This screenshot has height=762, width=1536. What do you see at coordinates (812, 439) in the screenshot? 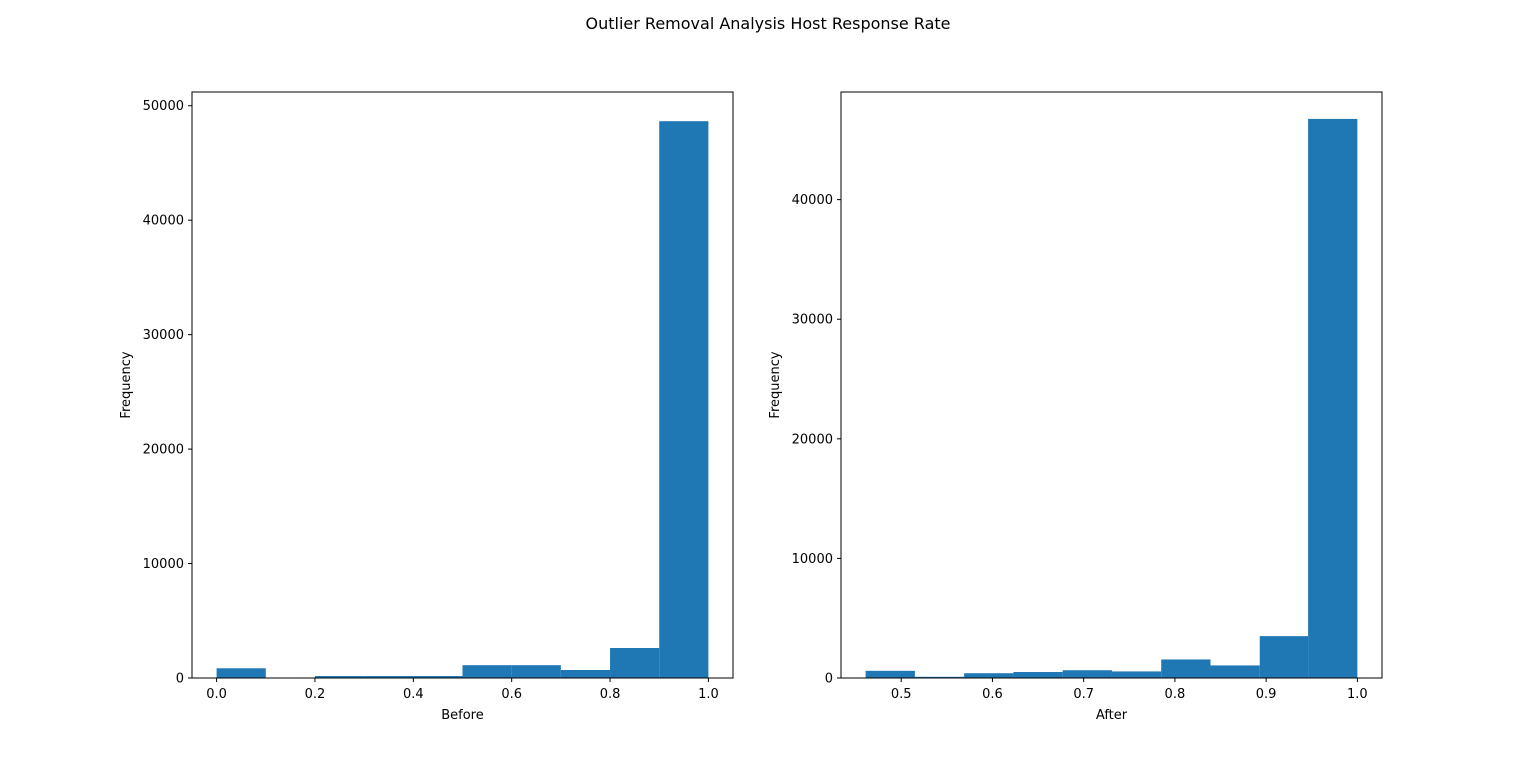
I see `y-tick-label-after-2: 20000` at bounding box center [812, 439].